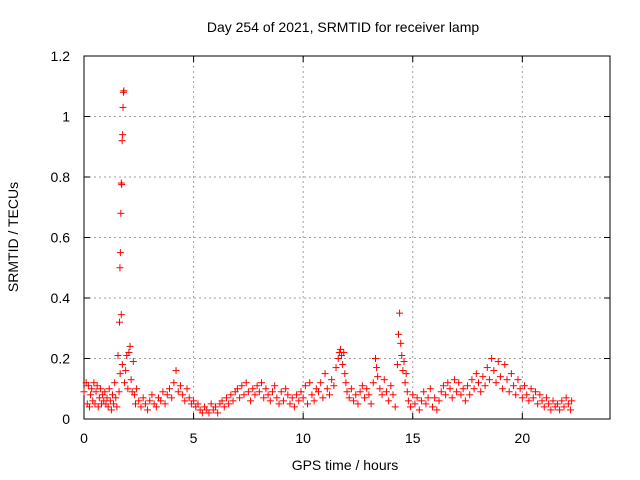  What do you see at coordinates (61, 359) in the screenshot?
I see `y-tick-label: 0.2` at bounding box center [61, 359].